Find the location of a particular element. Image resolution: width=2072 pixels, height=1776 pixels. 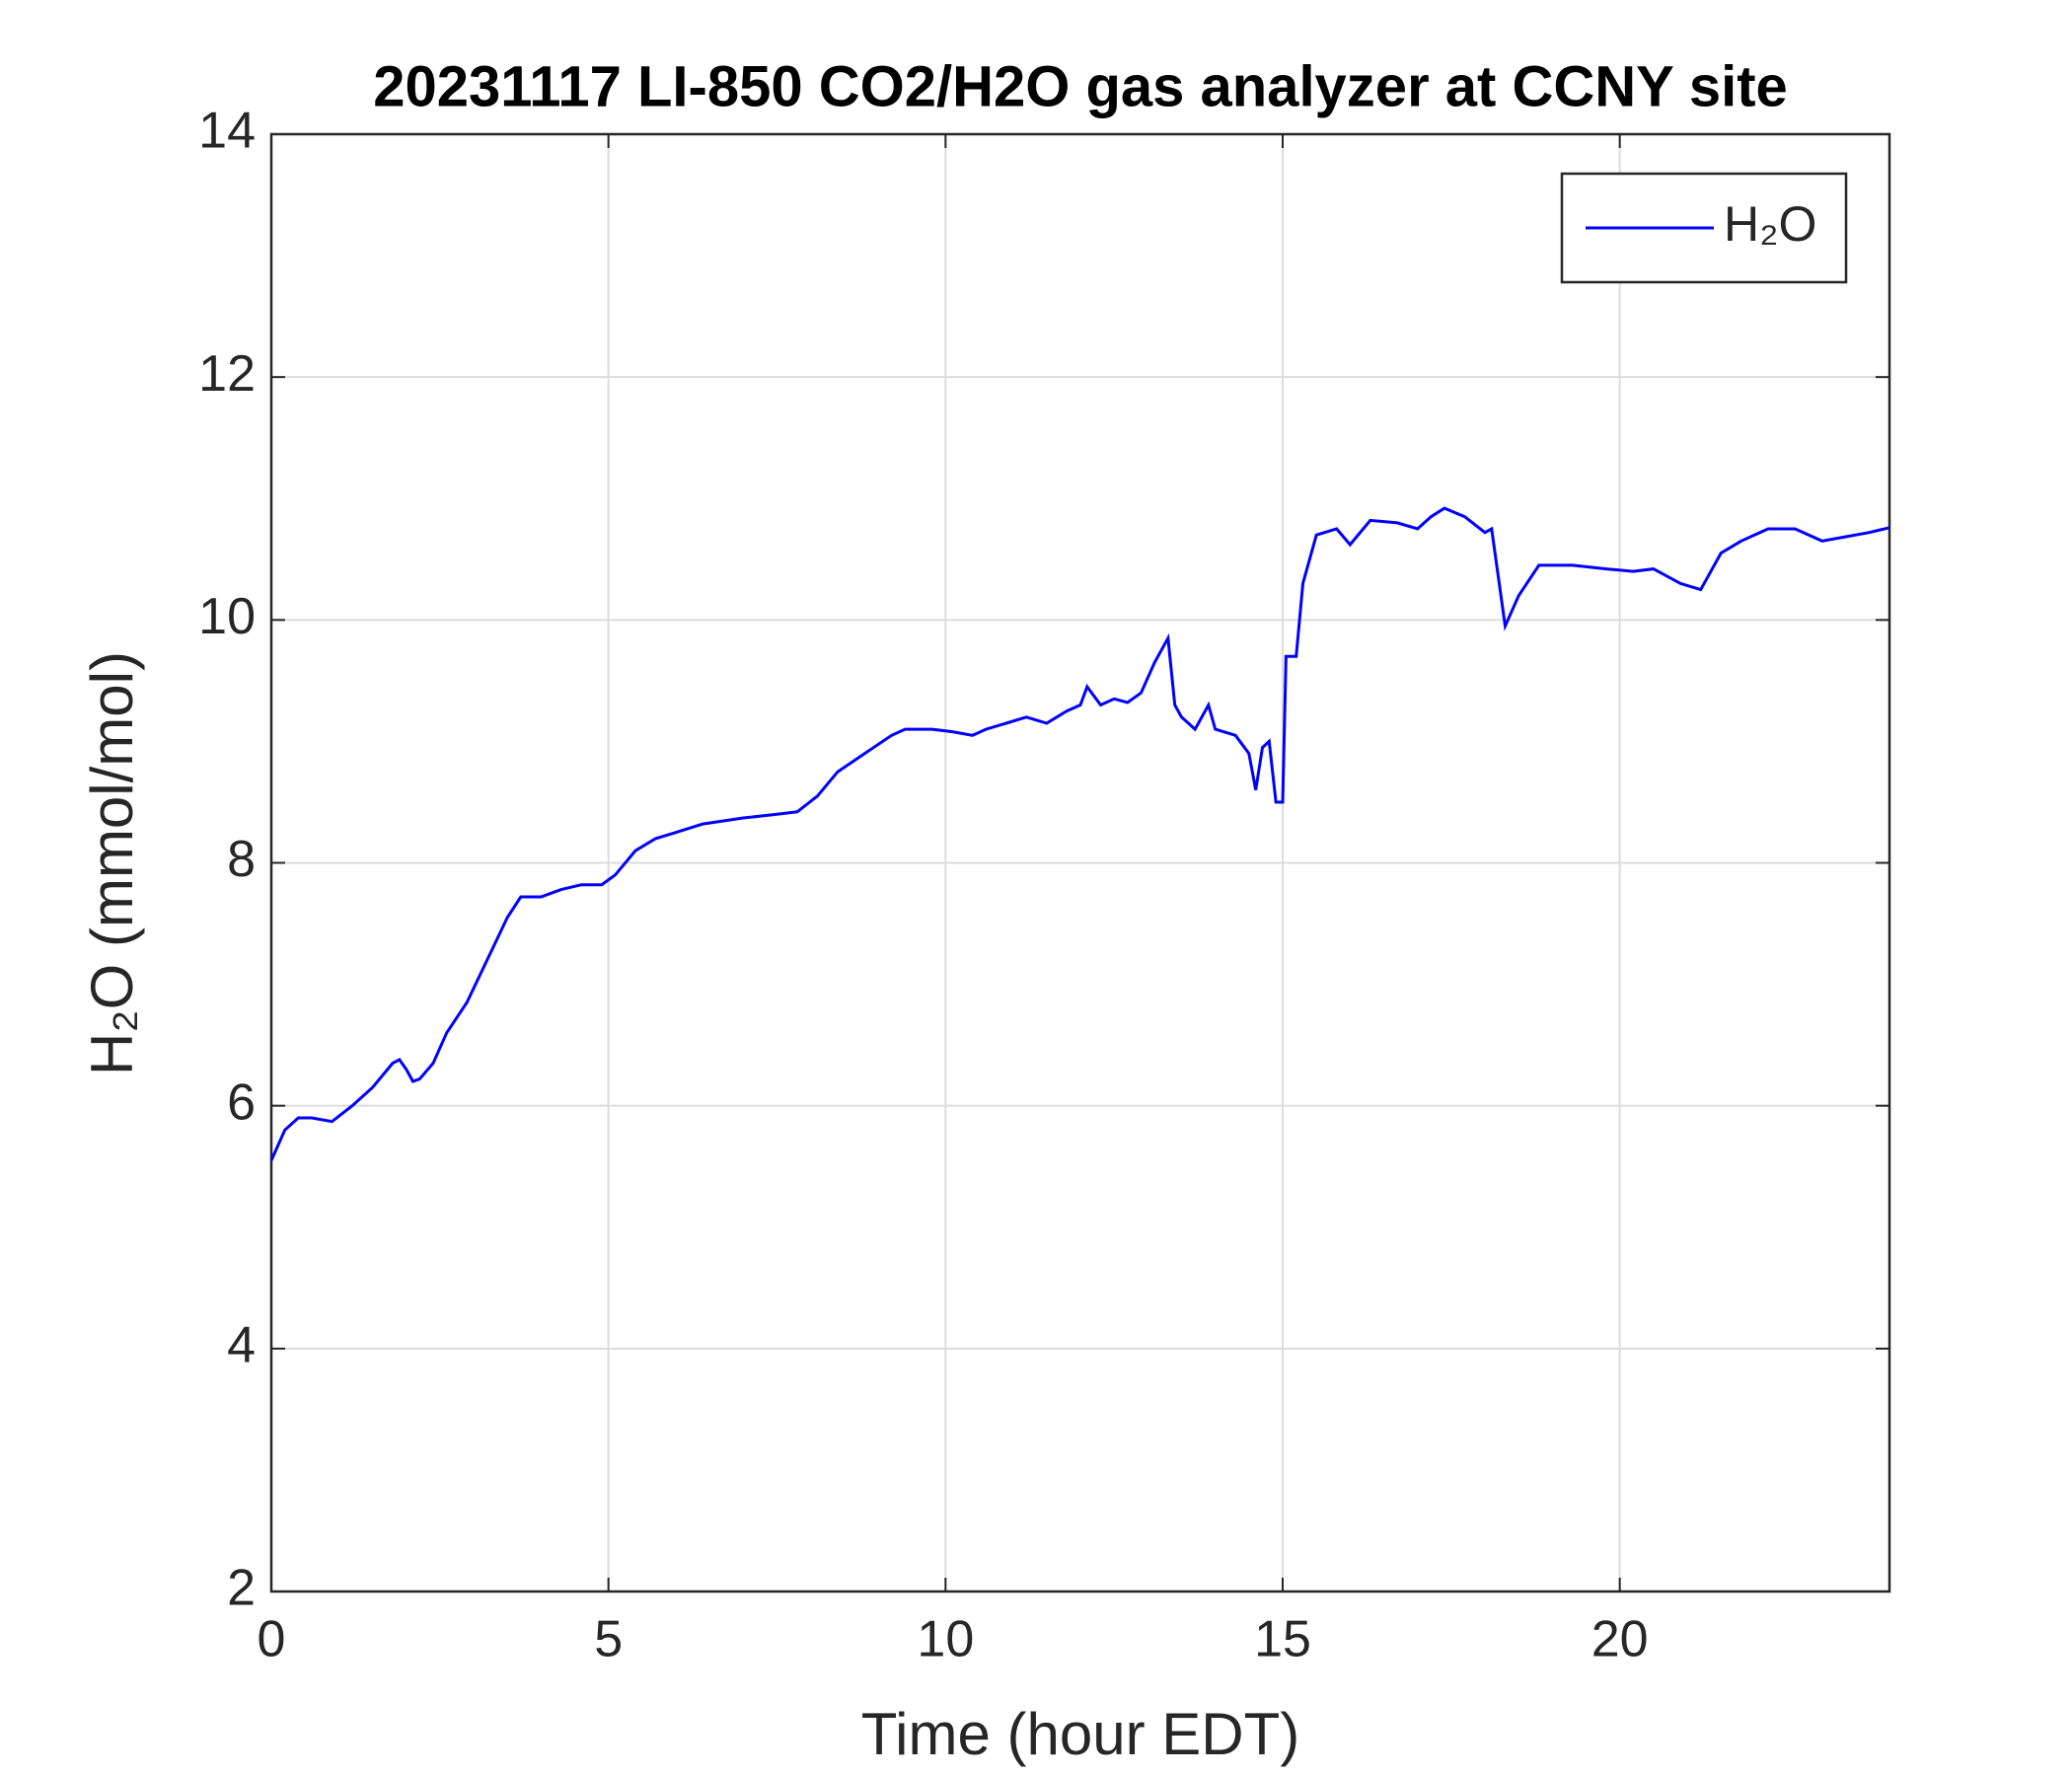

x-tick-label: 15 is located at coordinates (1283, 1640).